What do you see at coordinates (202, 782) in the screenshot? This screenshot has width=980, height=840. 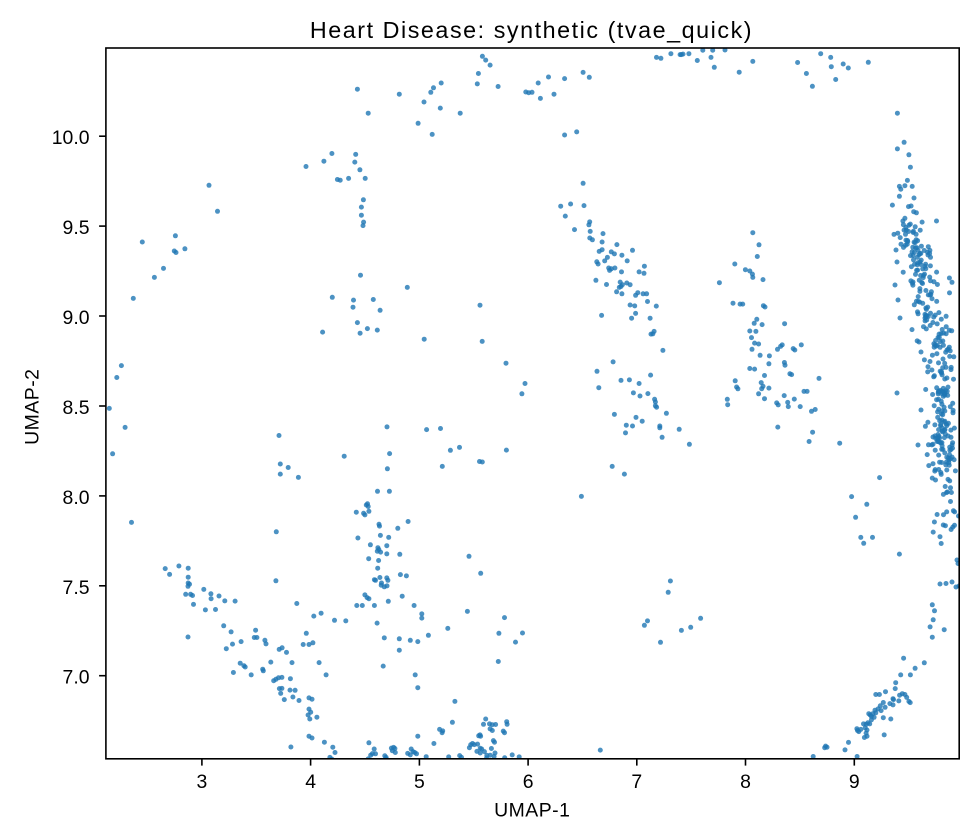 I see `svg-text: 3` at bounding box center [202, 782].